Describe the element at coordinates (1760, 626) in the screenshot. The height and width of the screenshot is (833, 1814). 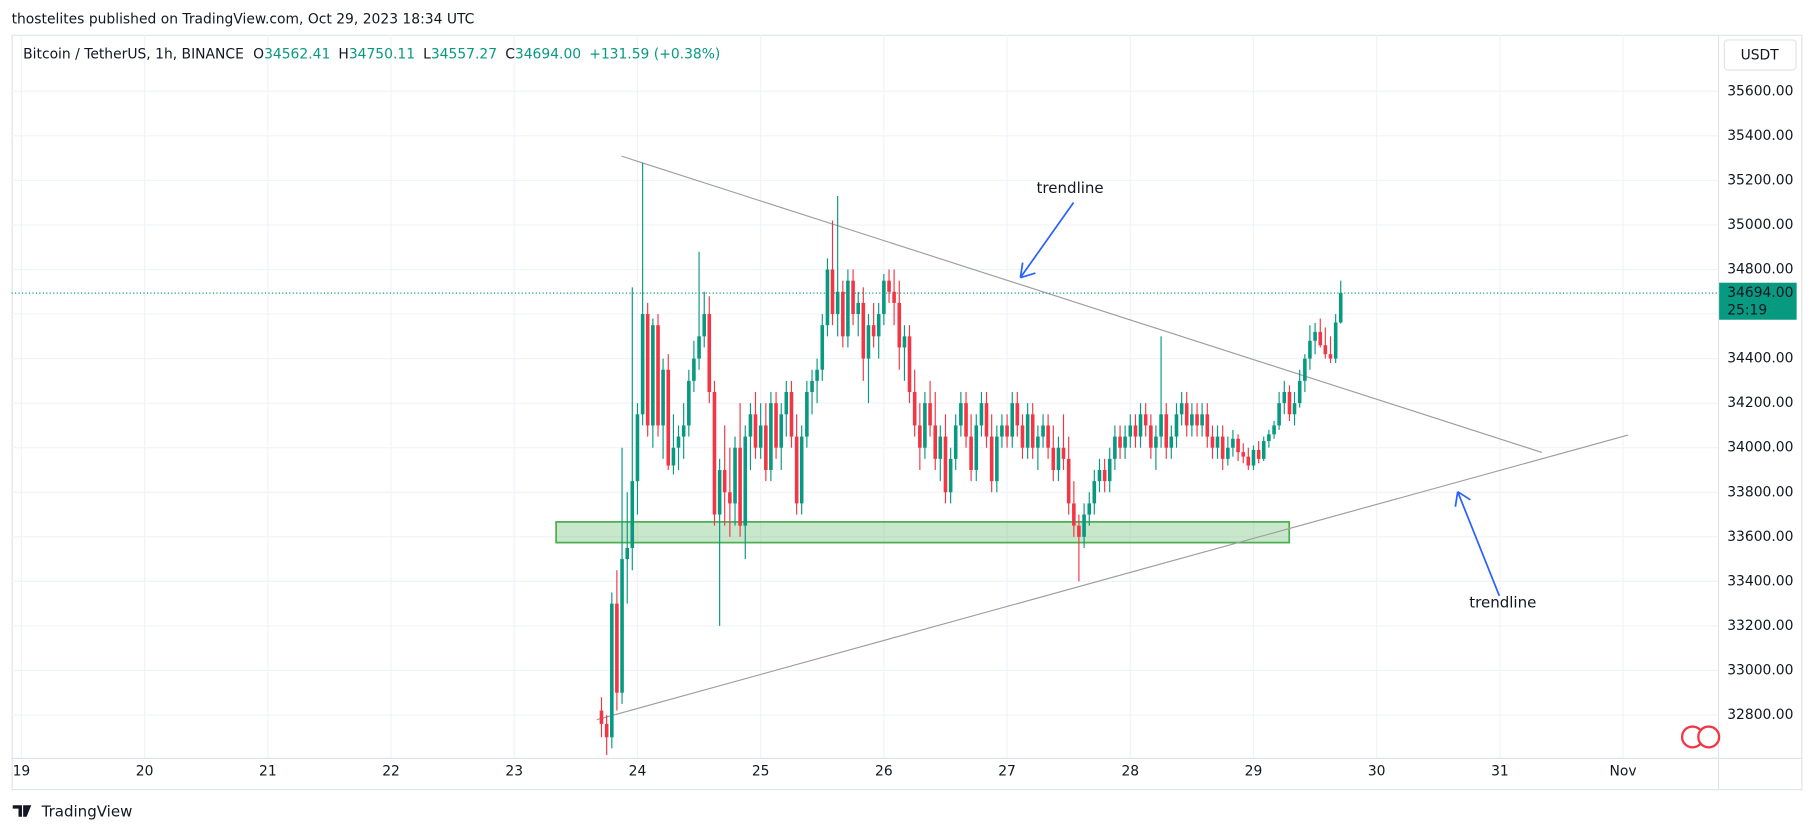
I see `y-tick-label: 33200.00` at that location.